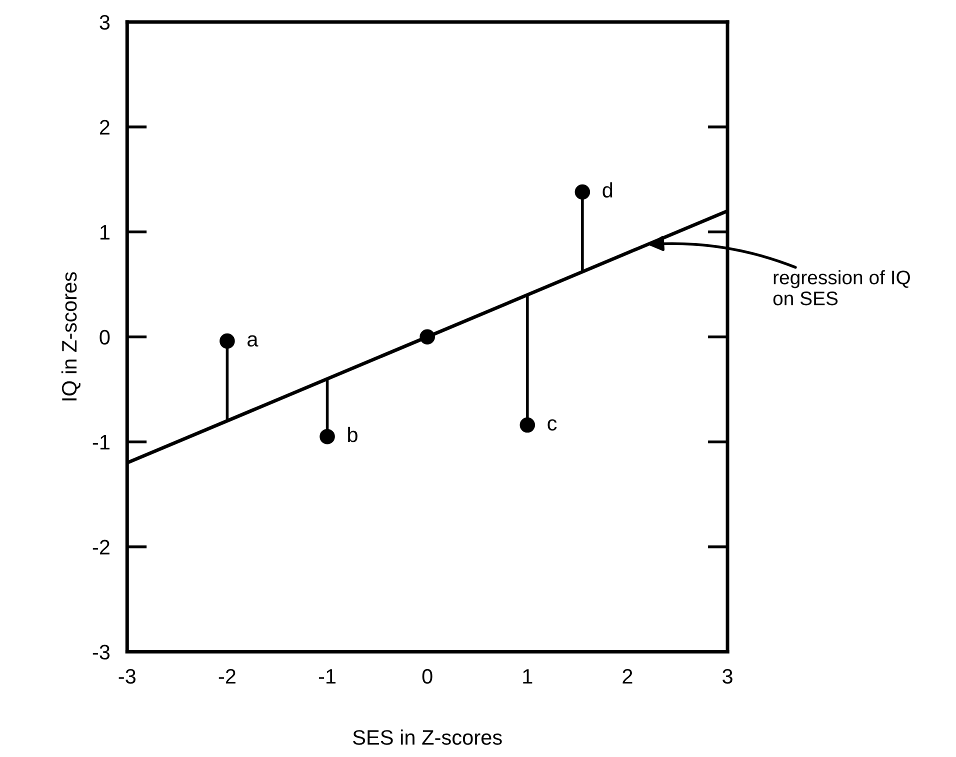 The width and height of the screenshot is (956, 757). I want to click on y-tick-label: -3, so click(101, 652).